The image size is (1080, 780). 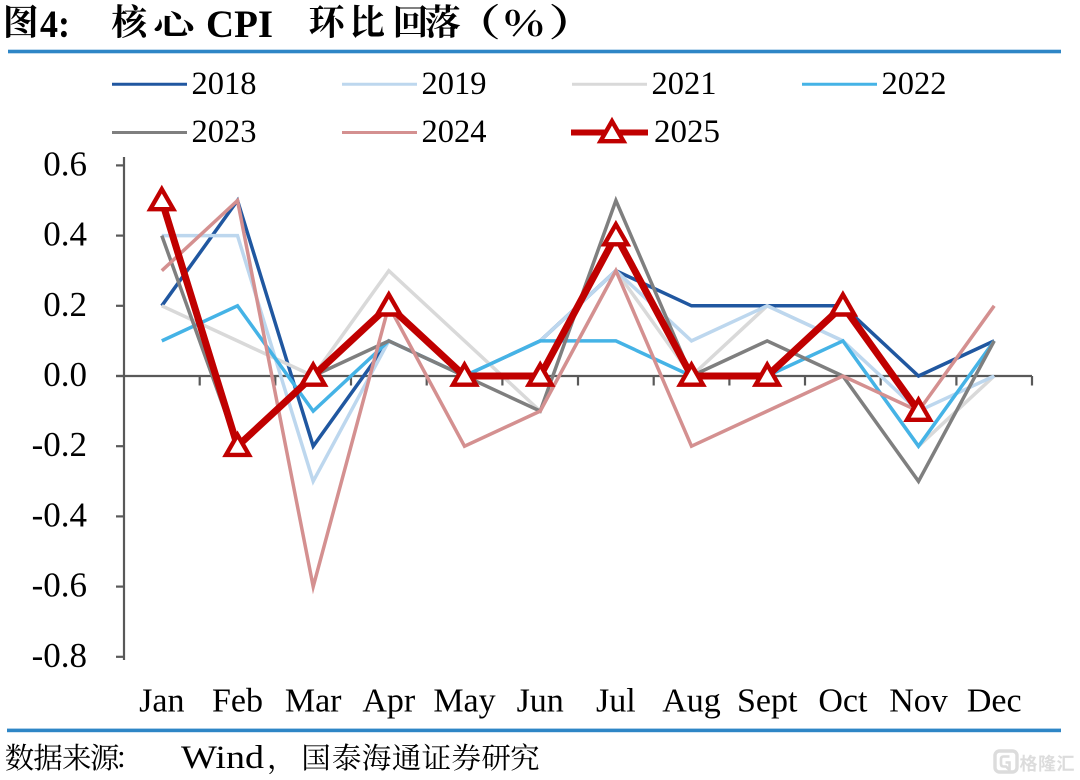 I want to click on svg-text: Jan, so click(x=161, y=701).